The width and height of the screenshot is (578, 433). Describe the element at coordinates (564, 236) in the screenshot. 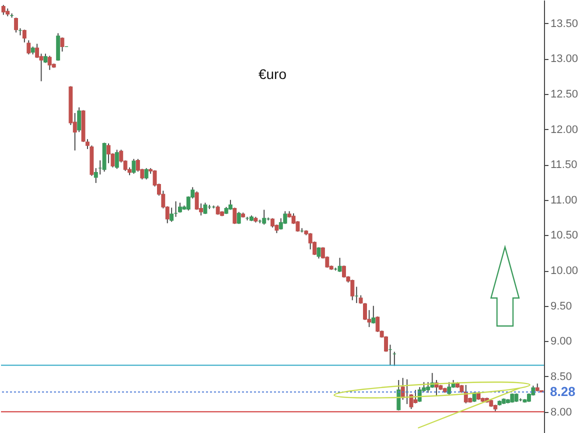

I see `y-tick-label: 10.50` at that location.